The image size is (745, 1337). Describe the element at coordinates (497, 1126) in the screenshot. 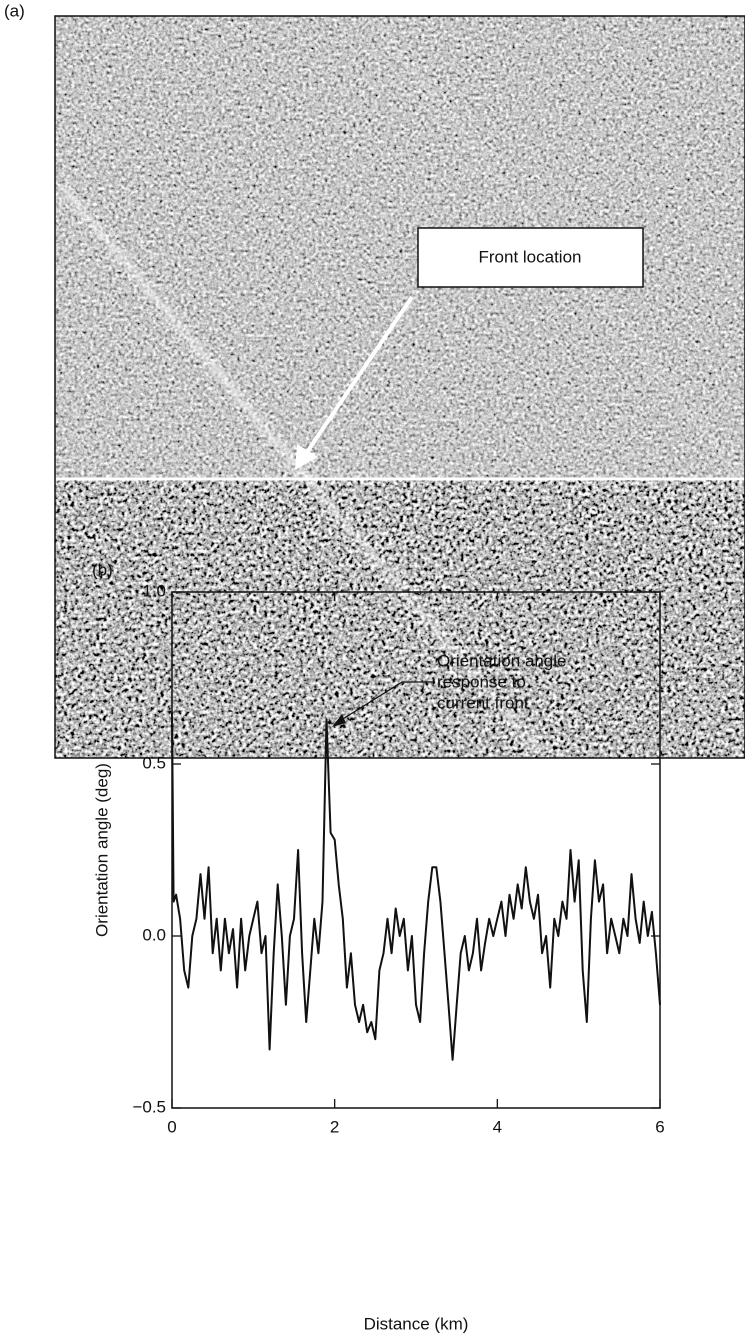

I see `x-tick-label: 4` at that location.